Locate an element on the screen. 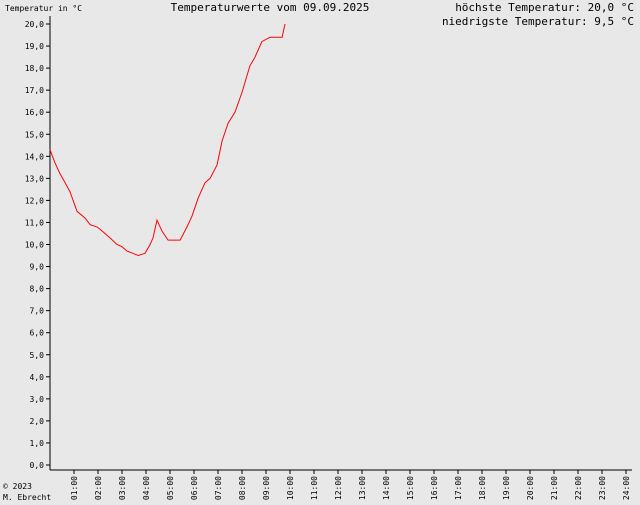 This screenshot has width=640, height=505. x-tick-label: 05:00 is located at coordinates (170, 488).